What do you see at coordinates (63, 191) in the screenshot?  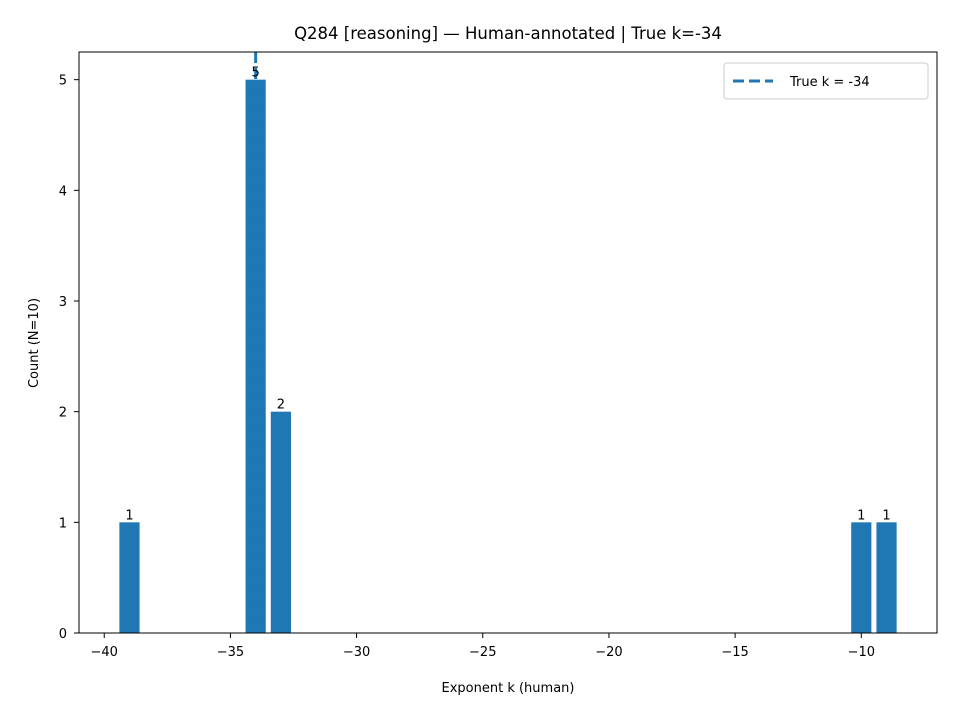 I see `y-tick-label: 4` at bounding box center [63, 191].